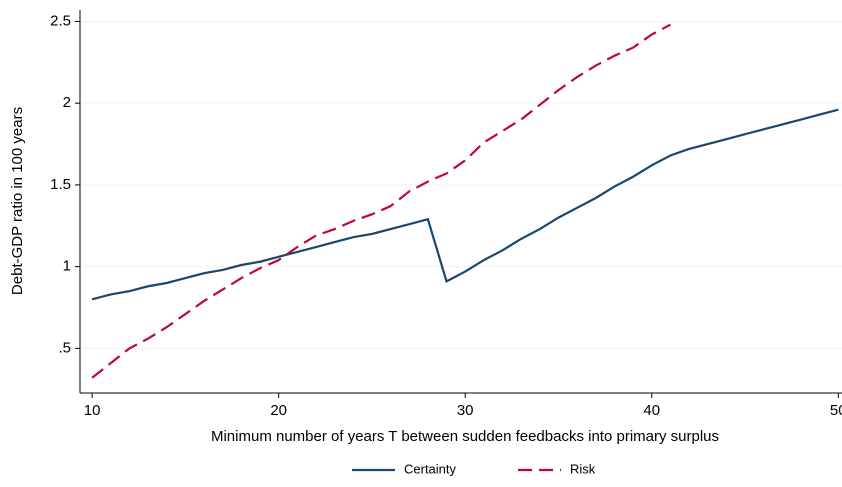 Image resolution: width=842 pixels, height=487 pixels. What do you see at coordinates (836, 410) in the screenshot?
I see `x-tick-label: 50` at bounding box center [836, 410].